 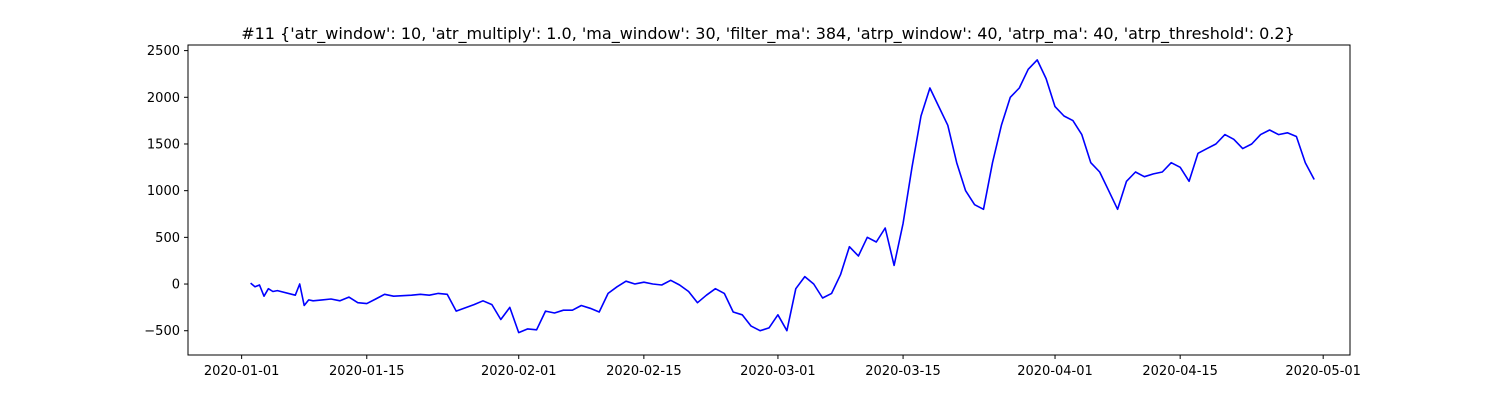 What do you see at coordinates (367, 371) in the screenshot?
I see `x-tick-label: 2020-01-15` at bounding box center [367, 371].